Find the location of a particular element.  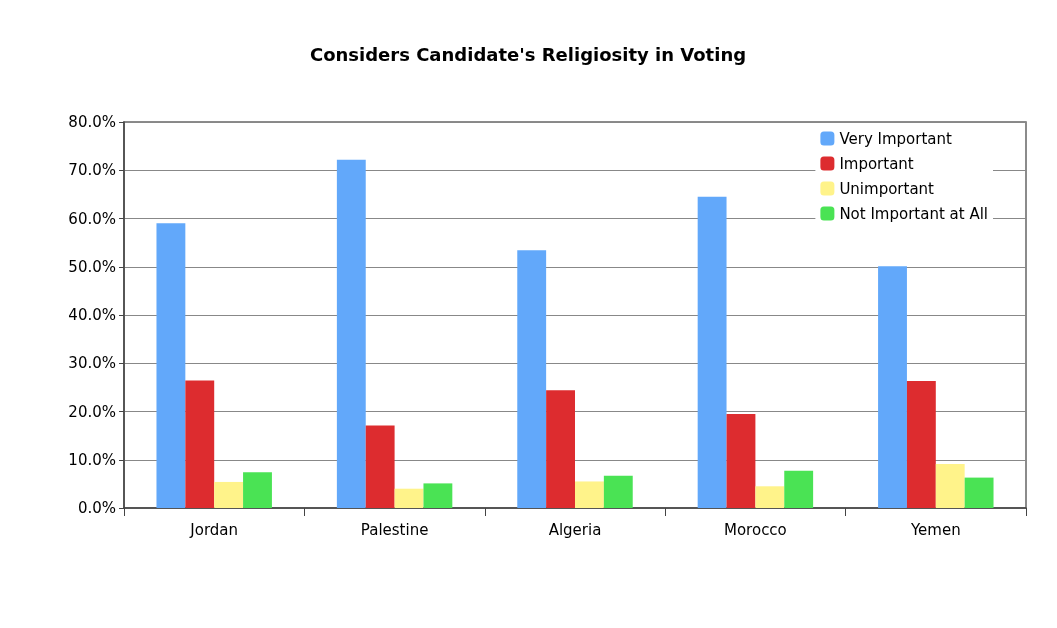

legend-label: Important is located at coordinates (876, 163).